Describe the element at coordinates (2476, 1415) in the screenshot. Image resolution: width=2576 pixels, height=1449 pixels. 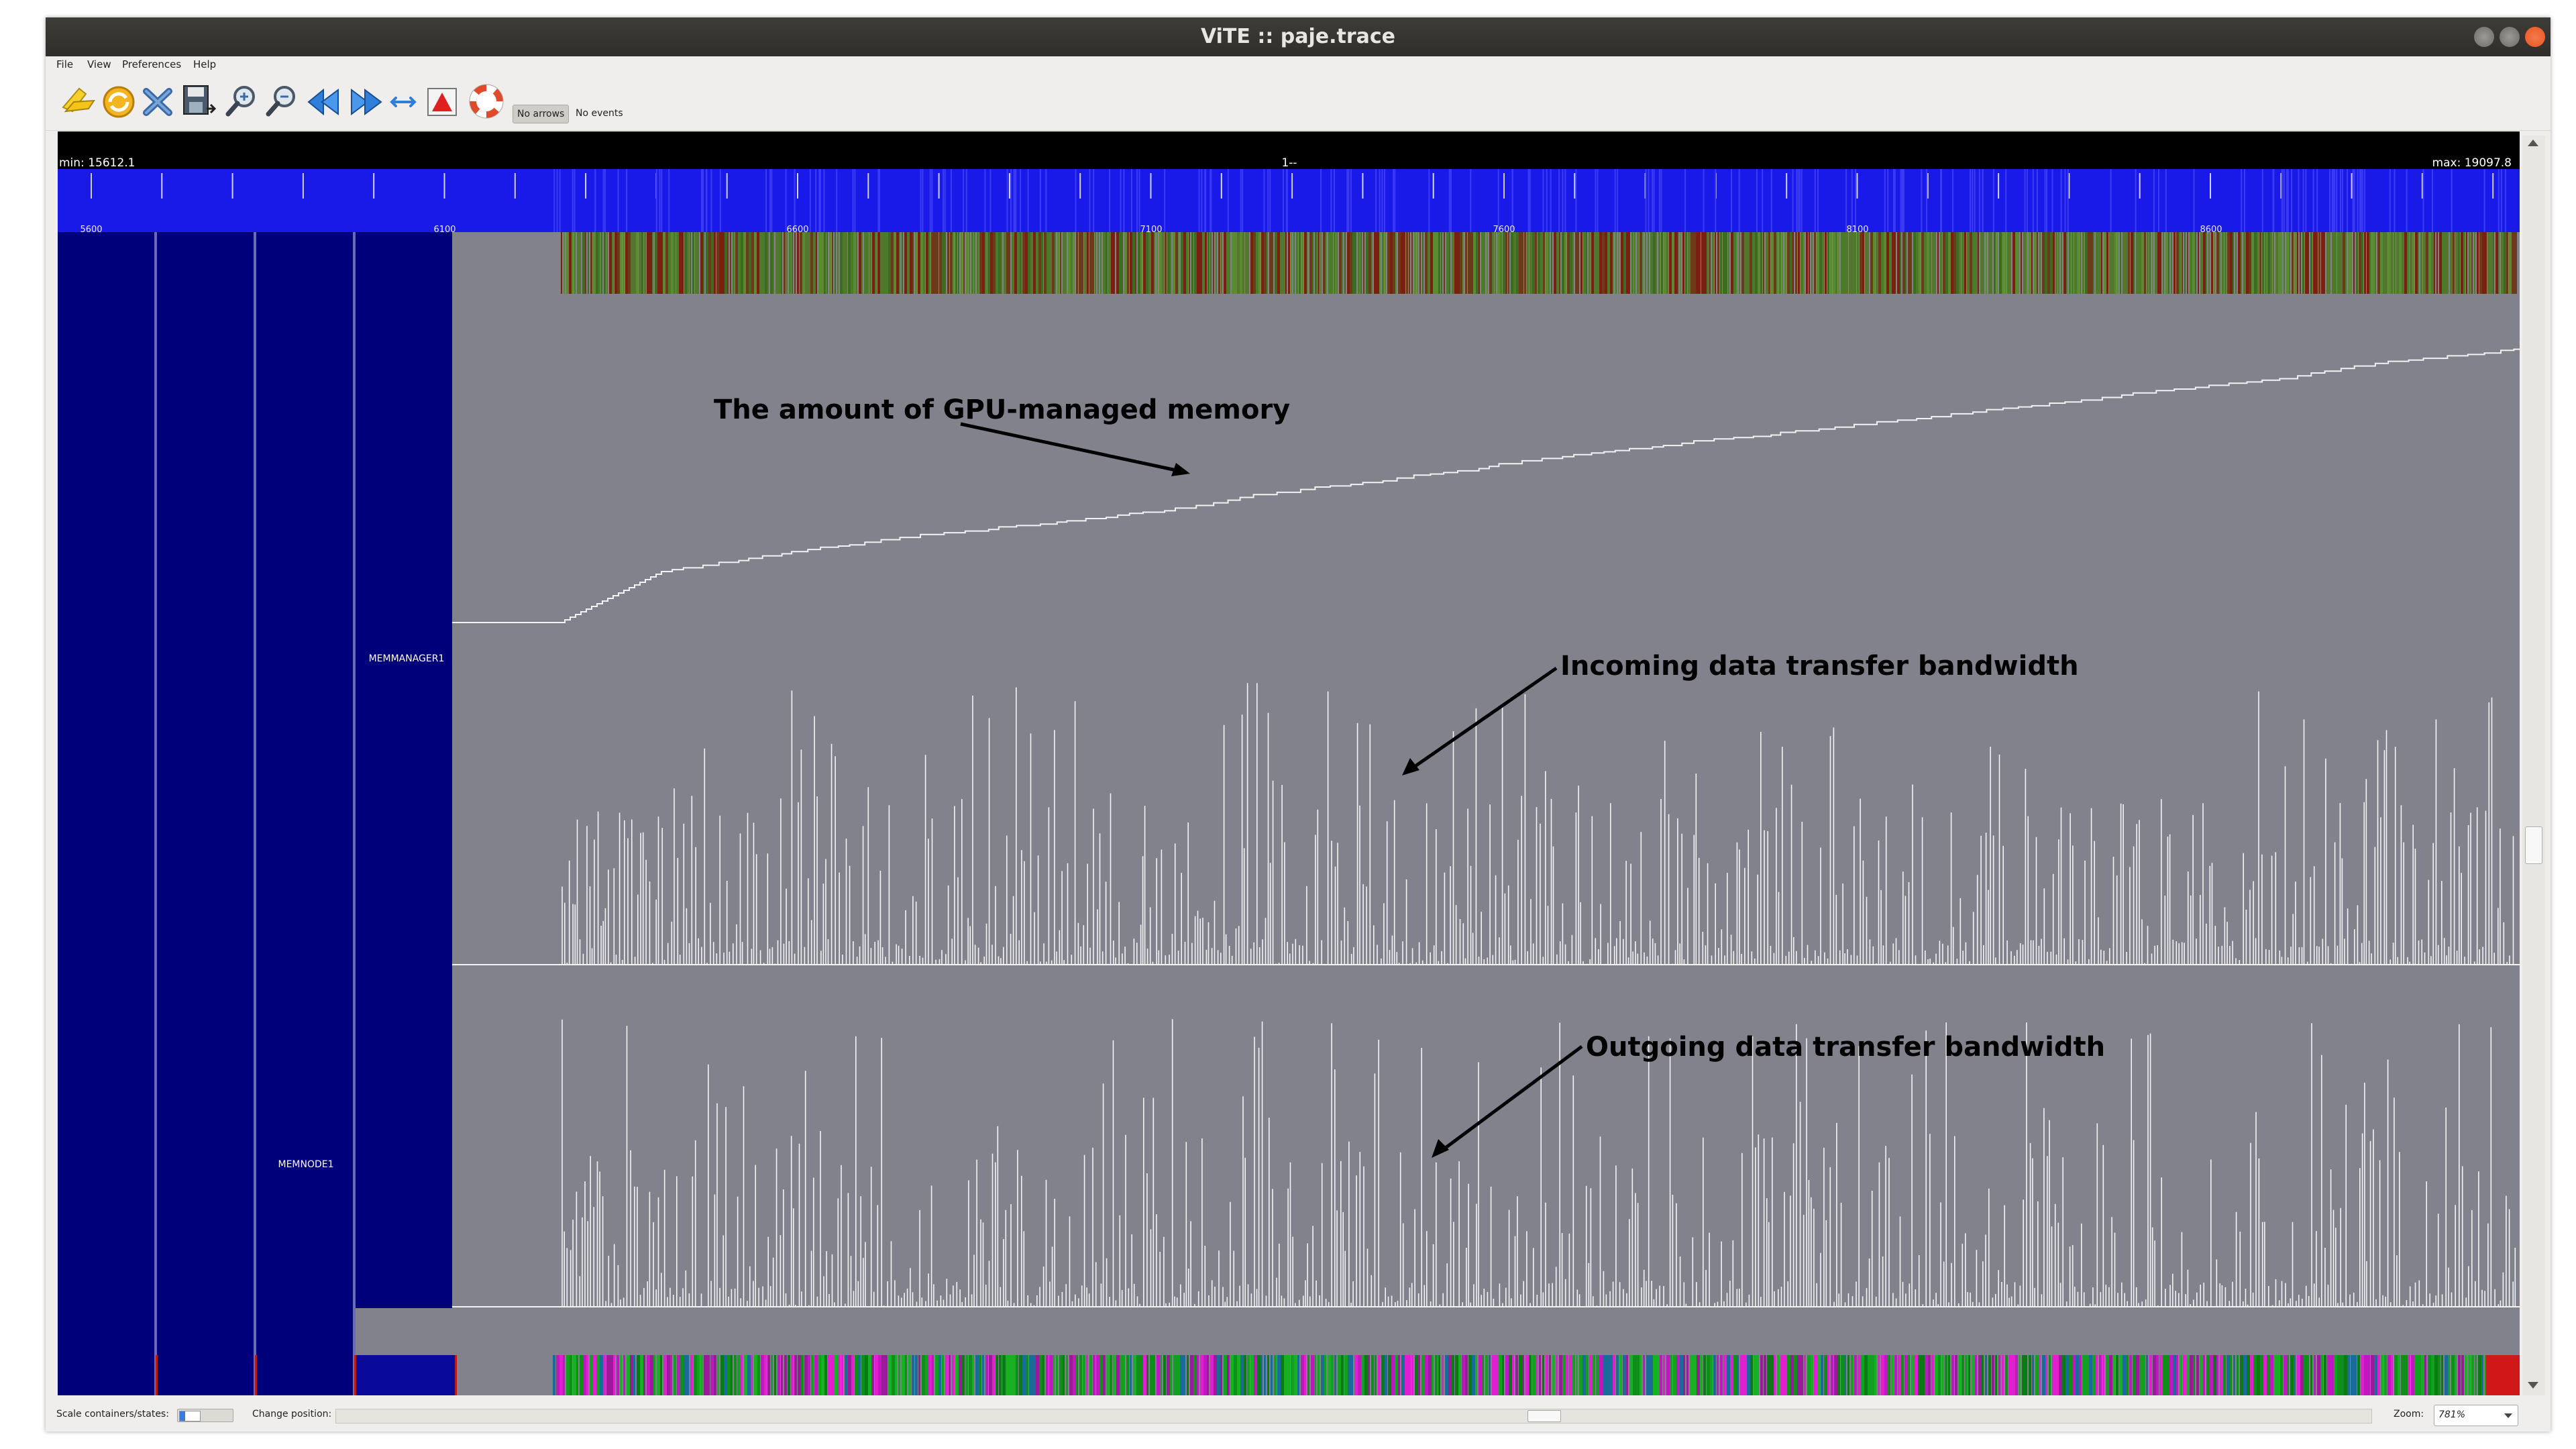
I see `zoom-select: 781%` at that location.